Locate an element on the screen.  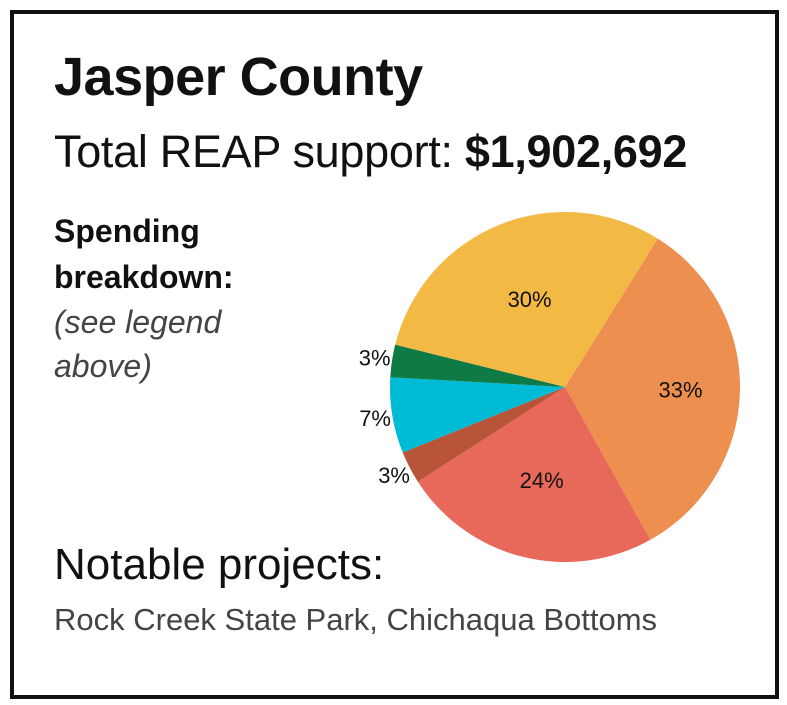
pie-slice-label: 30% is located at coordinates (530, 299).